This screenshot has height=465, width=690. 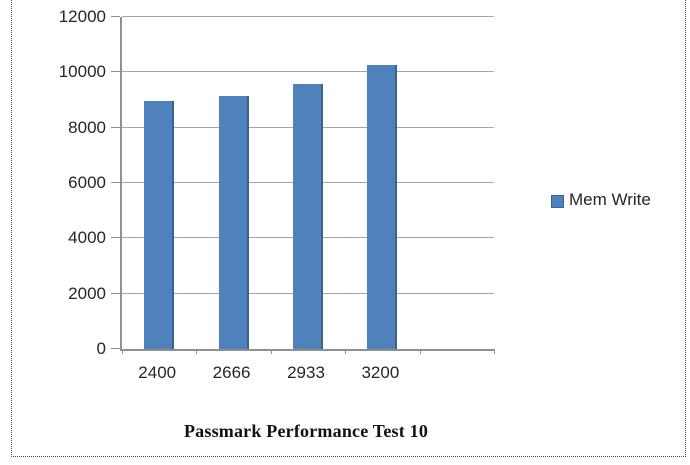 I want to click on y-tick-label: 4000, so click(x=87, y=238).